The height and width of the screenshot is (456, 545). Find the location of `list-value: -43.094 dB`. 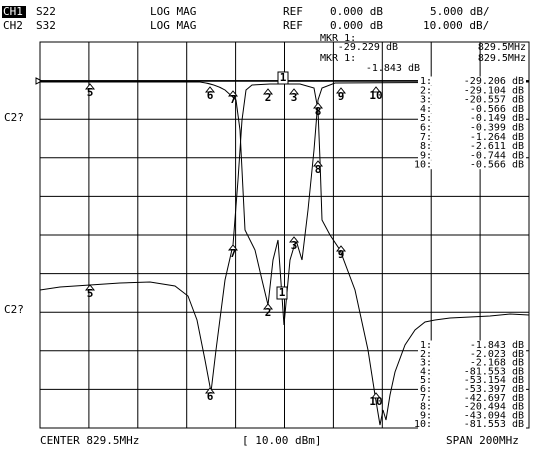

list-value: -43.094 dB is located at coordinates (494, 415).